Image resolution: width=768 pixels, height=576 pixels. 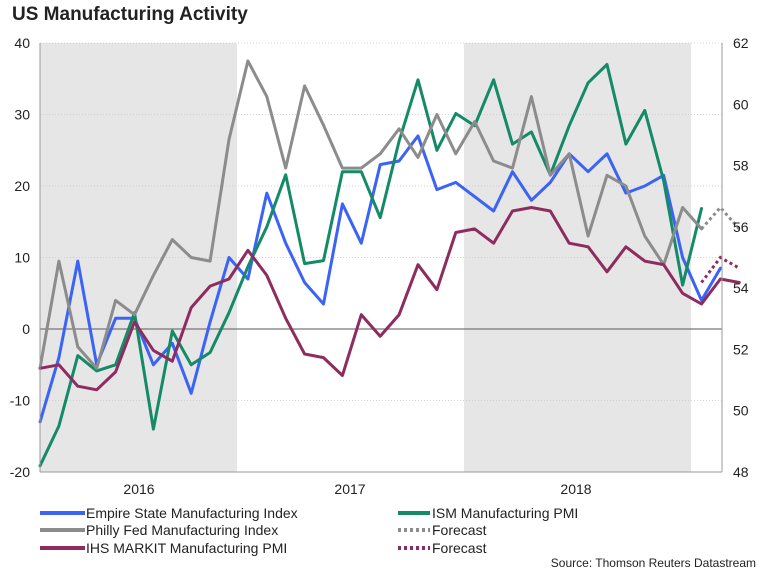 I want to click on legend-label-forecast-grey: Forecast, so click(x=459, y=530).